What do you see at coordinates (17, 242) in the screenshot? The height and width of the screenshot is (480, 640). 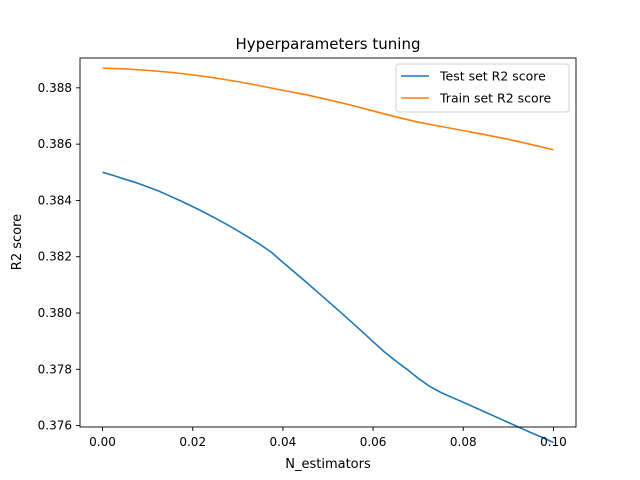 I see `y-axis-label: R2 score` at bounding box center [17, 242].